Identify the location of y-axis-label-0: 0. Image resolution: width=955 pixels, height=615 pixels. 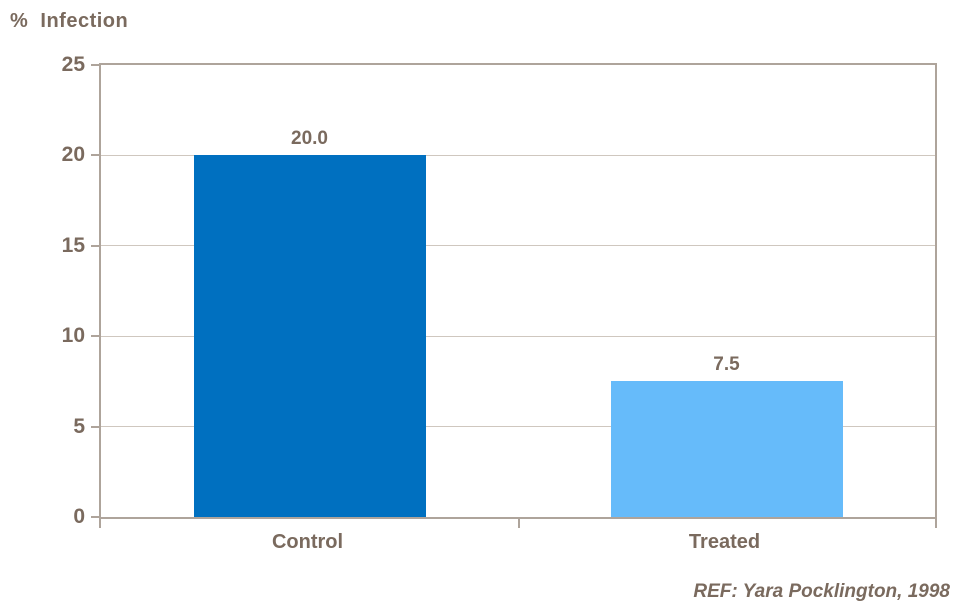
(79, 516).